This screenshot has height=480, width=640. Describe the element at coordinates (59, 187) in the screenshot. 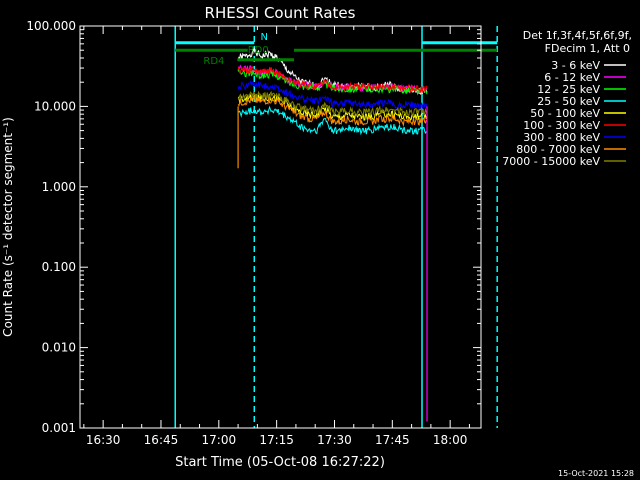

I see `y-tick-label-2: 1.000` at that location.